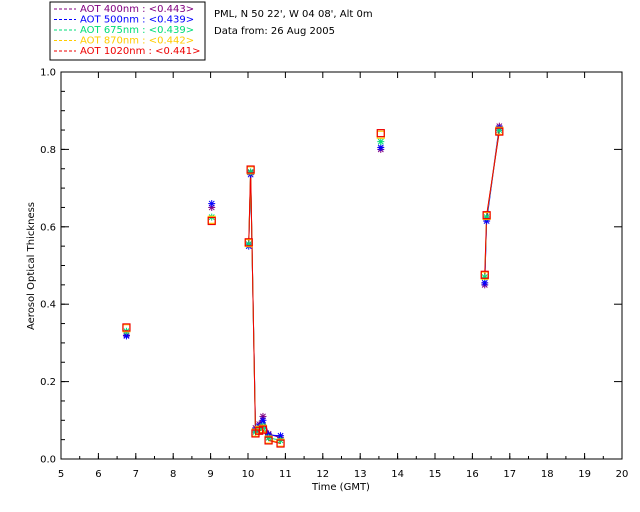 Image resolution: width=640 pixels, height=512 pixels. Describe the element at coordinates (547, 474) in the screenshot. I see `x-tick-label: 18` at that location.